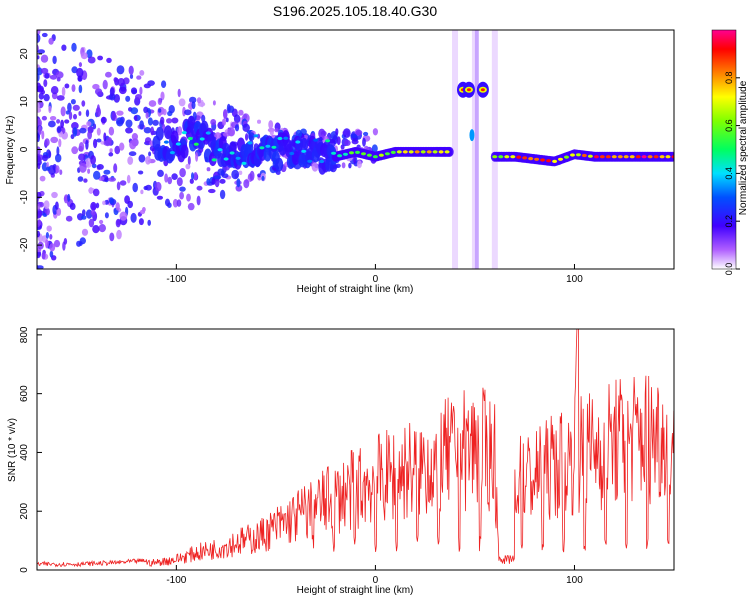 This screenshot has height=600, width=750. I want to click on y-tick-label: -10, so click(24, 197).